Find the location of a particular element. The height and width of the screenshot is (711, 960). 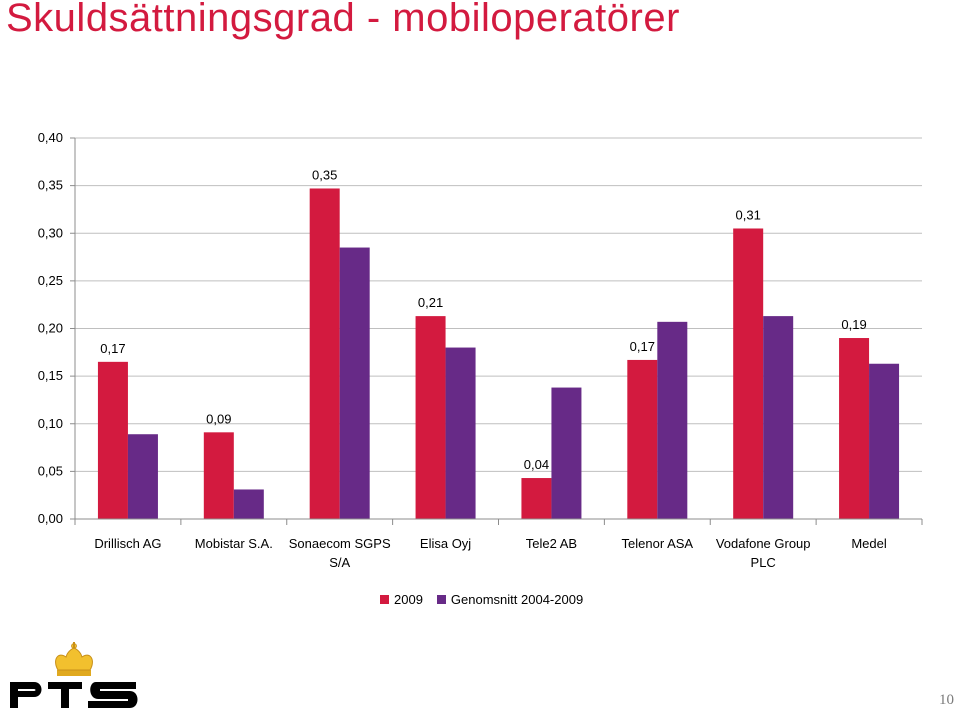

x-tick-label: Vodafone Group is located at coordinates (763, 543).